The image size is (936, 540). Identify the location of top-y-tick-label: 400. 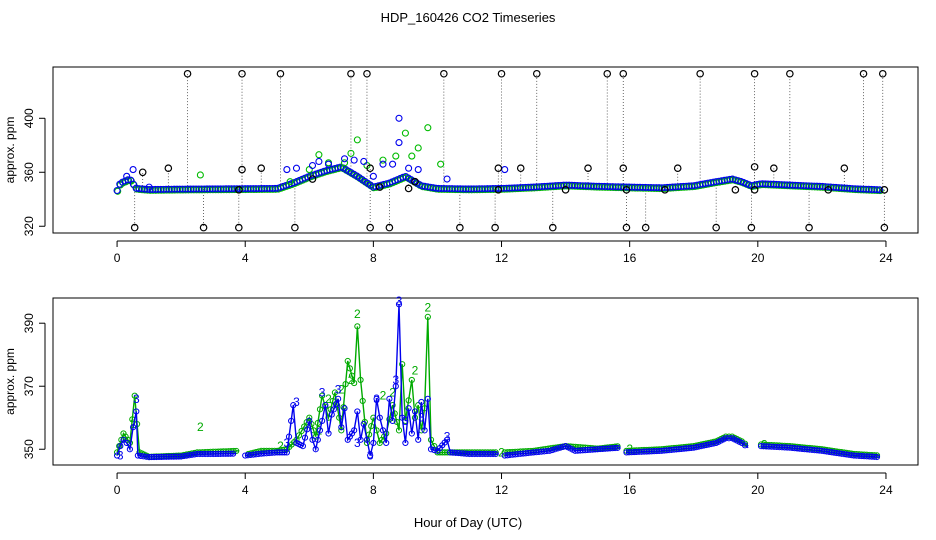
(29, 118).